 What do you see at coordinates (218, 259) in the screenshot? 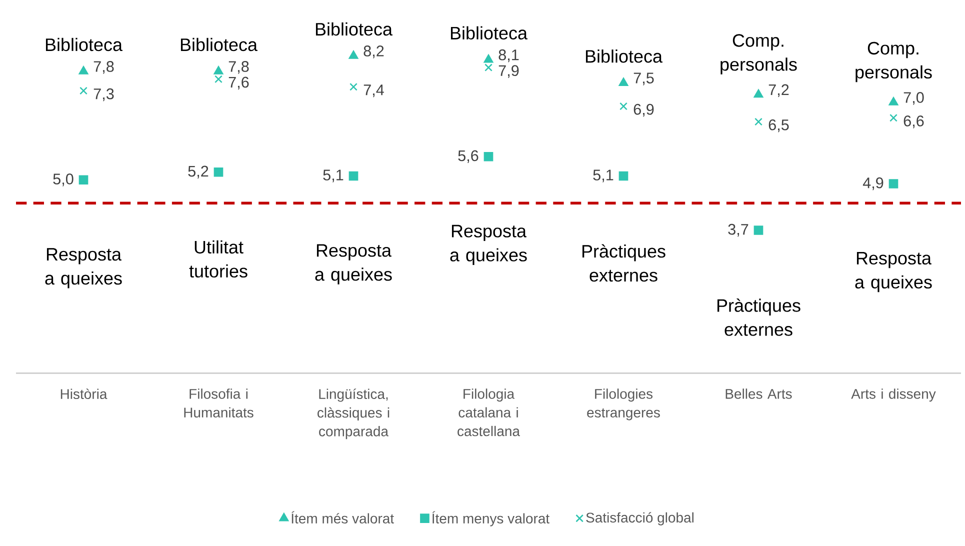
I see `text: Utilitat tutories` at bounding box center [218, 259].